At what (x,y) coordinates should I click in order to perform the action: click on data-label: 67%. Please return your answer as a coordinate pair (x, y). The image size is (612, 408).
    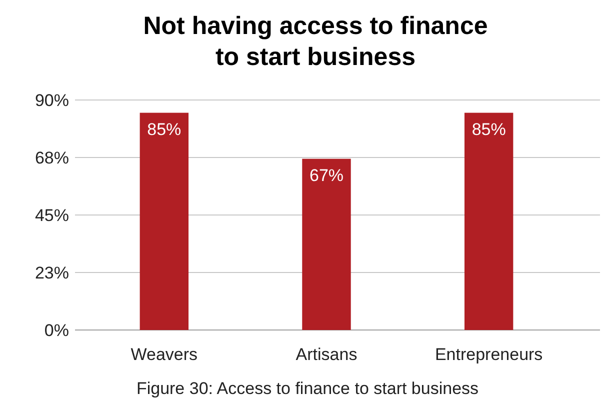
    Looking at the image, I should click on (326, 175).